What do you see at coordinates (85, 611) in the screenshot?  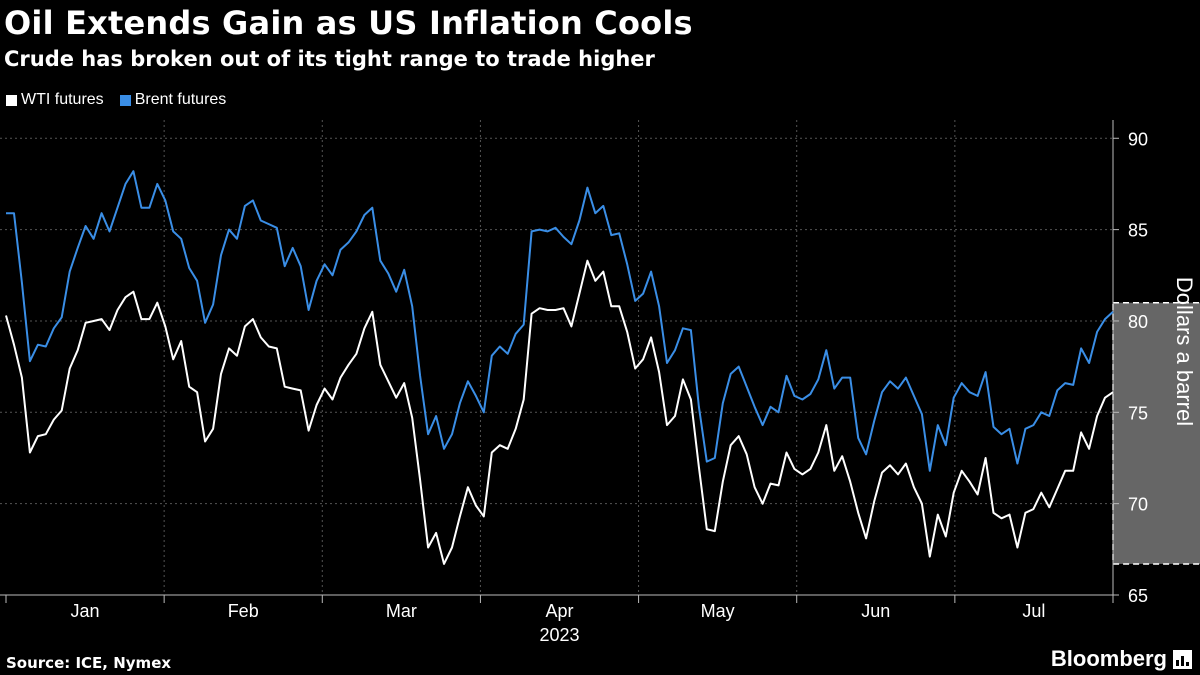 I see `x-tick-label: Jan` at bounding box center [85, 611].